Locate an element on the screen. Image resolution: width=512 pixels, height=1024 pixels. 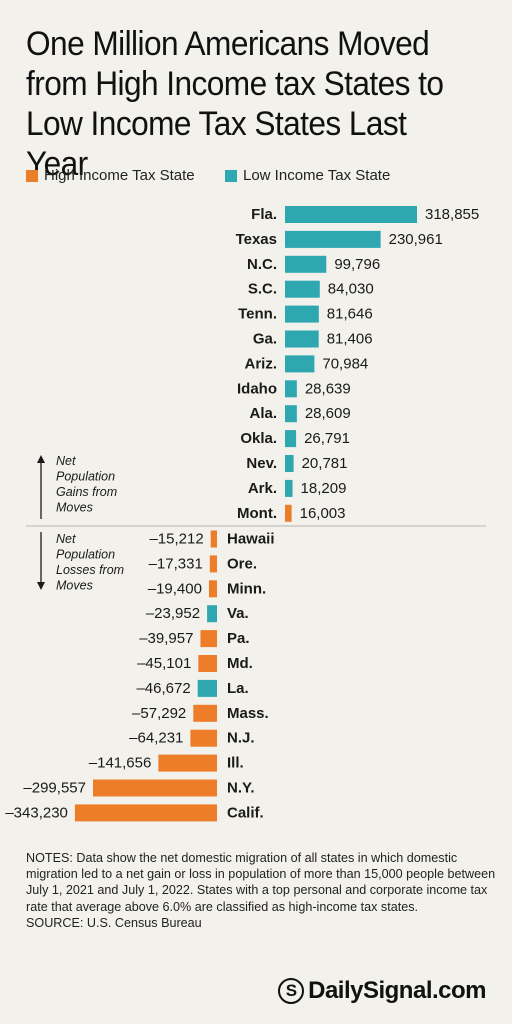
value-label: –23,952 is located at coordinates (173, 613).